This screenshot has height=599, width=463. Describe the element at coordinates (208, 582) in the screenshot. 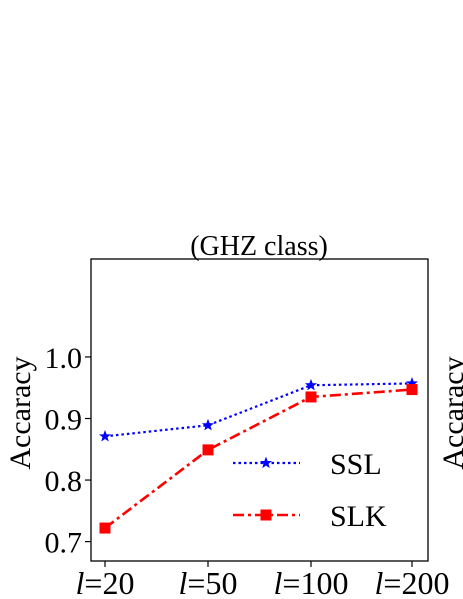

I see `x-tick-label: l=50` at that location.